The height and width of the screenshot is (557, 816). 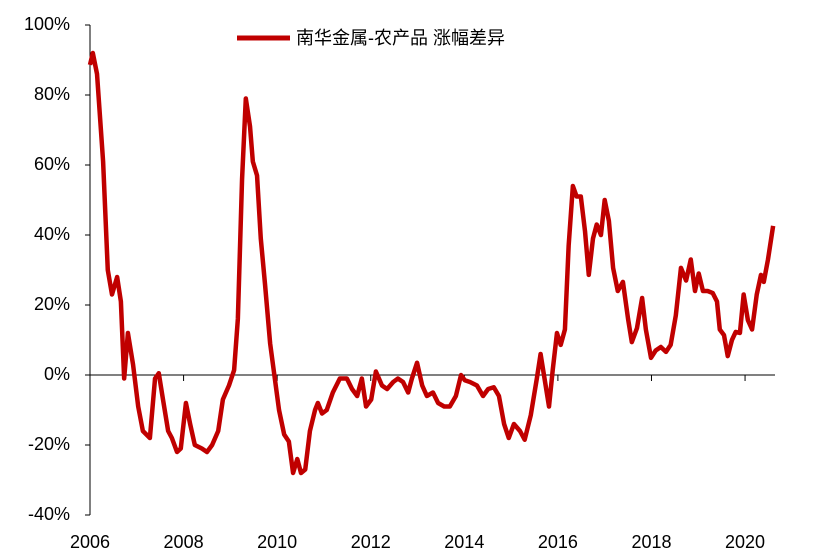 What do you see at coordinates (57, 374) in the screenshot?
I see `y-tick-label: 0%` at bounding box center [57, 374].